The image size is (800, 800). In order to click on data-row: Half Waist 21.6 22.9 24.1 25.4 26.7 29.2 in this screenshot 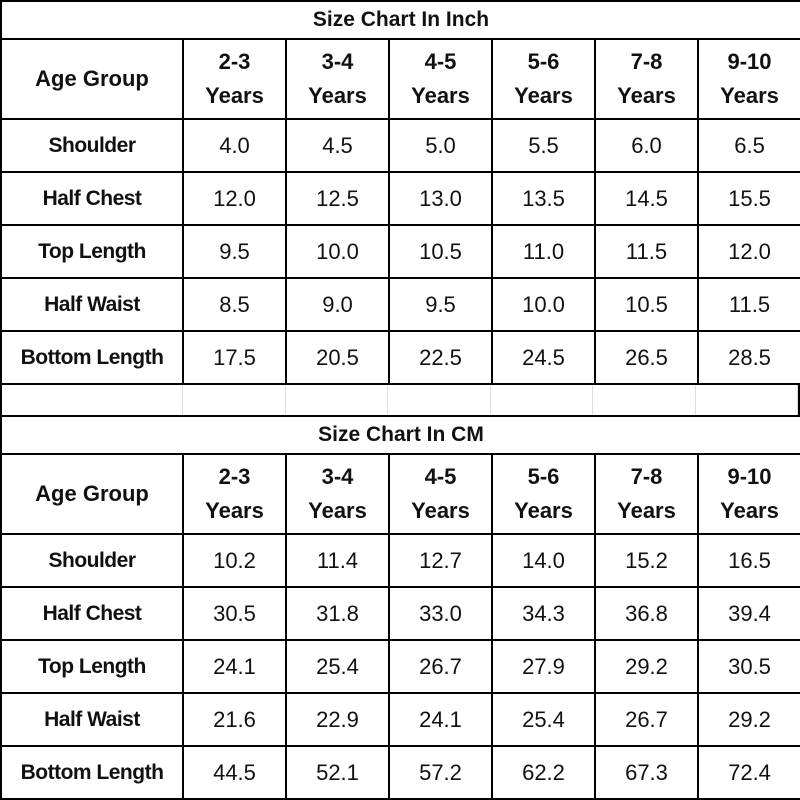, I will do `click(400, 719)`.